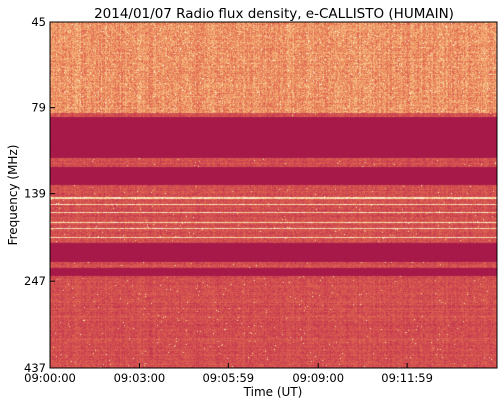 This screenshot has width=503, height=404. I want to click on y-tick-label: 437, so click(35, 368).